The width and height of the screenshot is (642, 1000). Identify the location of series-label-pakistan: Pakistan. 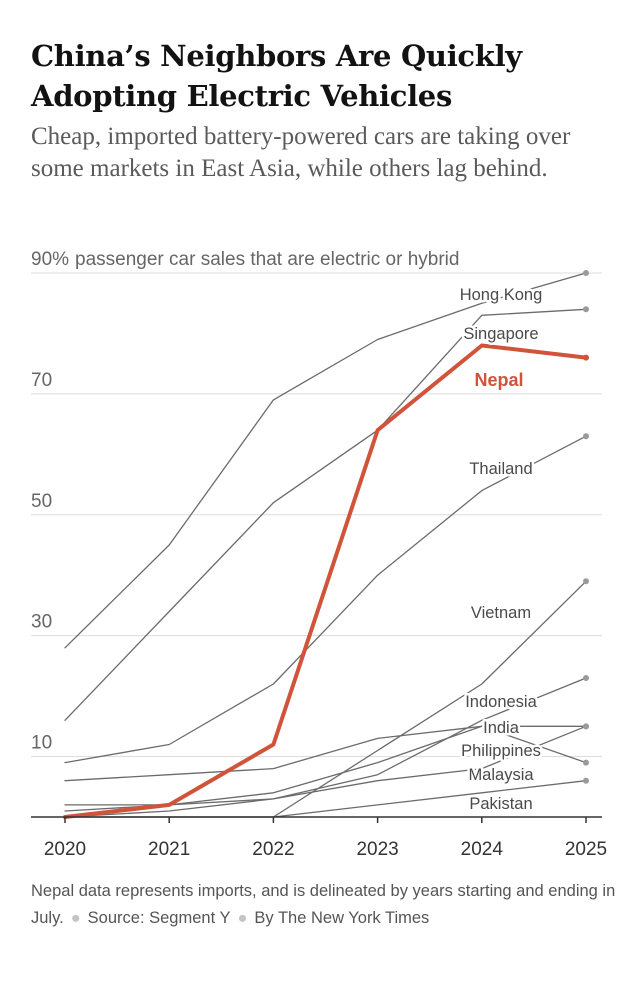
(500, 804).